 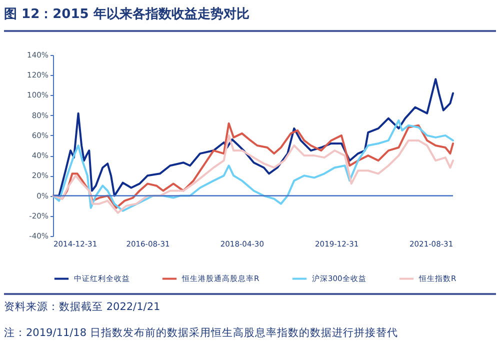 I want to click on text: 注：2019/11/18 日指数发布前的数据采用恒生高股息率指数的数据进行拼接替代, so click(x=201, y=333).